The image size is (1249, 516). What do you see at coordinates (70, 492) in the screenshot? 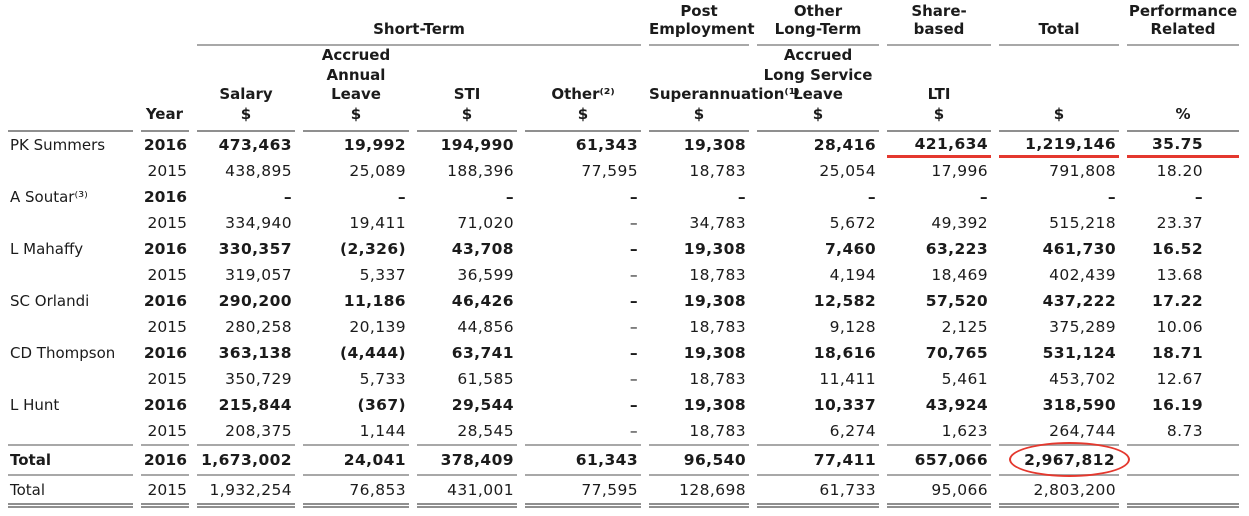
I see `row-name: Total` at bounding box center [70, 492].